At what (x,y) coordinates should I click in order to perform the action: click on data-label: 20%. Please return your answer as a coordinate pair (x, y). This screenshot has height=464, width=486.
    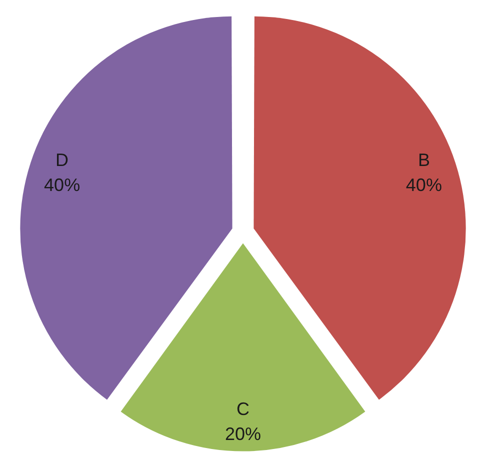
    Looking at the image, I should click on (243, 434).